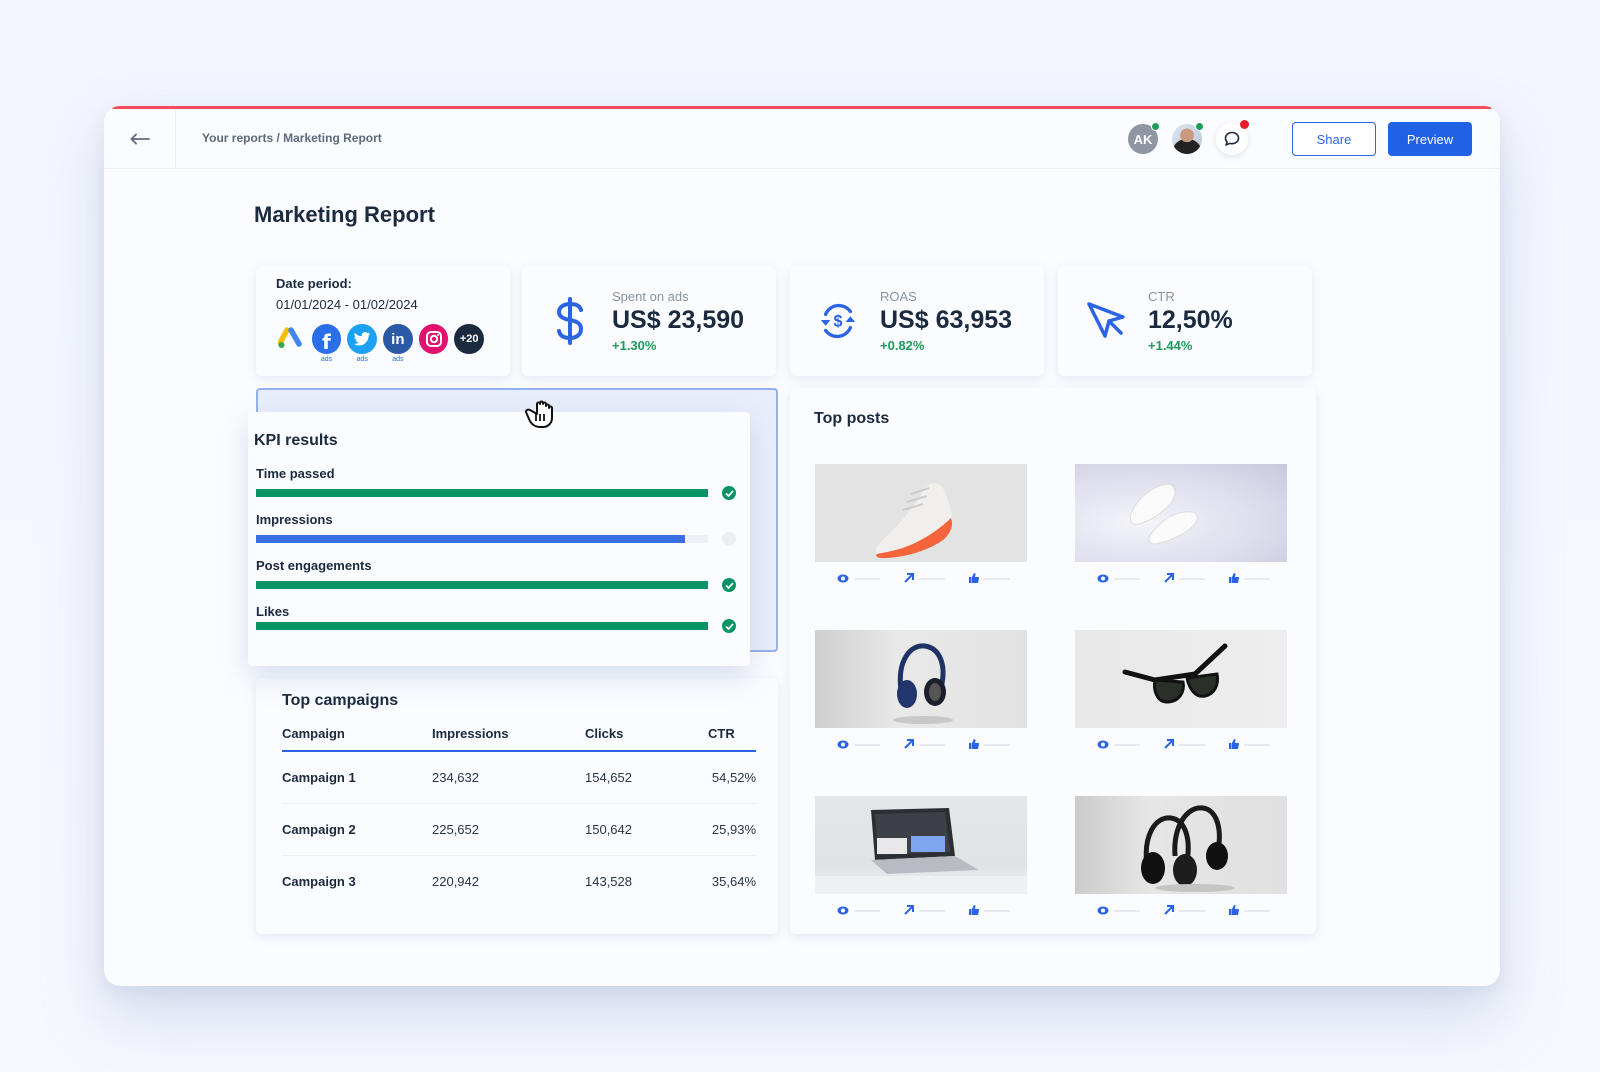  Describe the element at coordinates (1334, 139) in the screenshot. I see `share-button: Share` at that location.